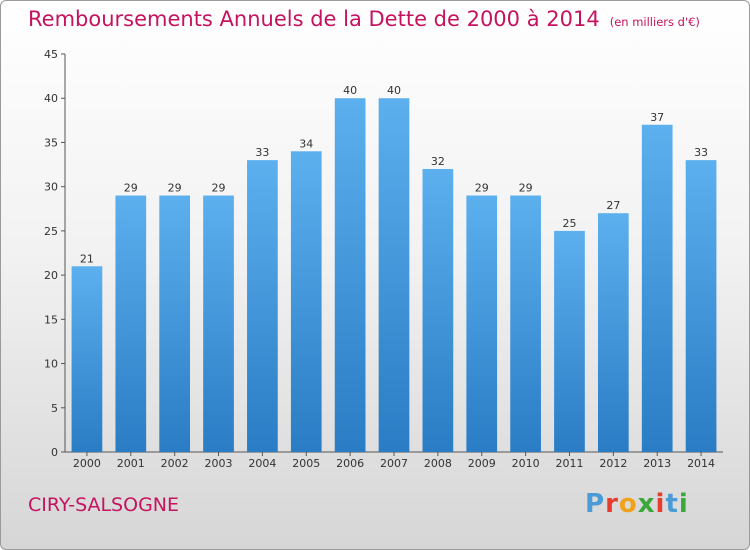 The image size is (750, 550). Describe the element at coordinates (613, 332) in the screenshot. I see `bar-2012` at that location.